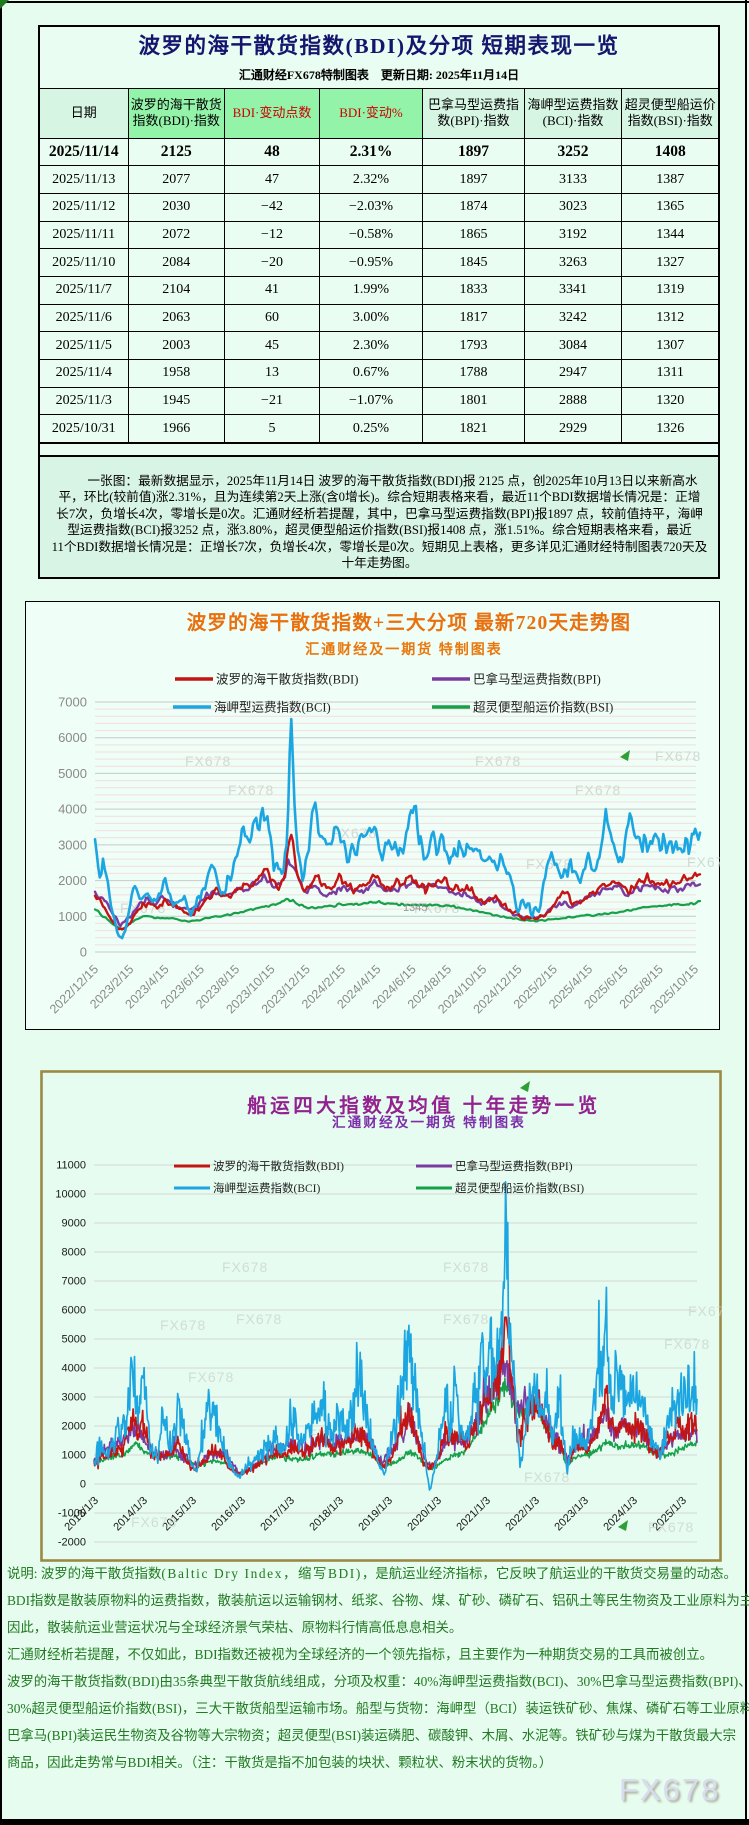 The image size is (749, 1825). I want to click on svg-text: 9000, so click(74, 1224).